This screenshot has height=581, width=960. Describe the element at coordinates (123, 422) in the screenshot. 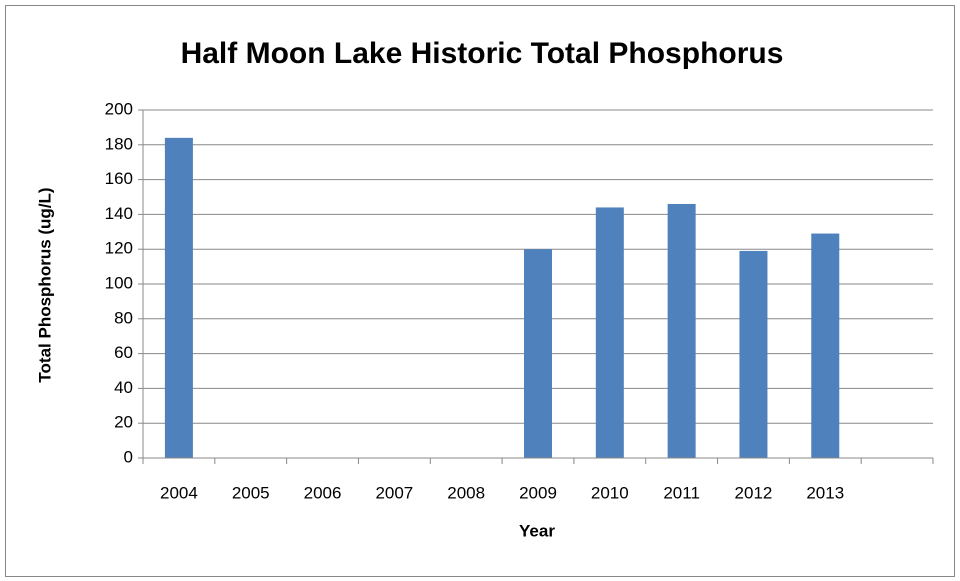

I see `y-tick-label: 20` at that location.